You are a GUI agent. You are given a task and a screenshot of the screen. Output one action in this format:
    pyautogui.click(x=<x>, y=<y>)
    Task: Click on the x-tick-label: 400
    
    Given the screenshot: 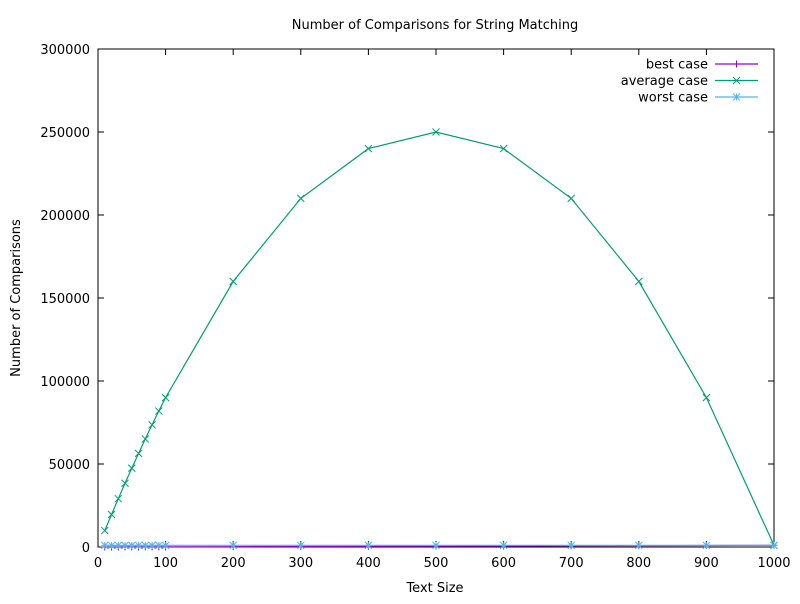 What is the action you would take?
    pyautogui.click(x=368, y=563)
    